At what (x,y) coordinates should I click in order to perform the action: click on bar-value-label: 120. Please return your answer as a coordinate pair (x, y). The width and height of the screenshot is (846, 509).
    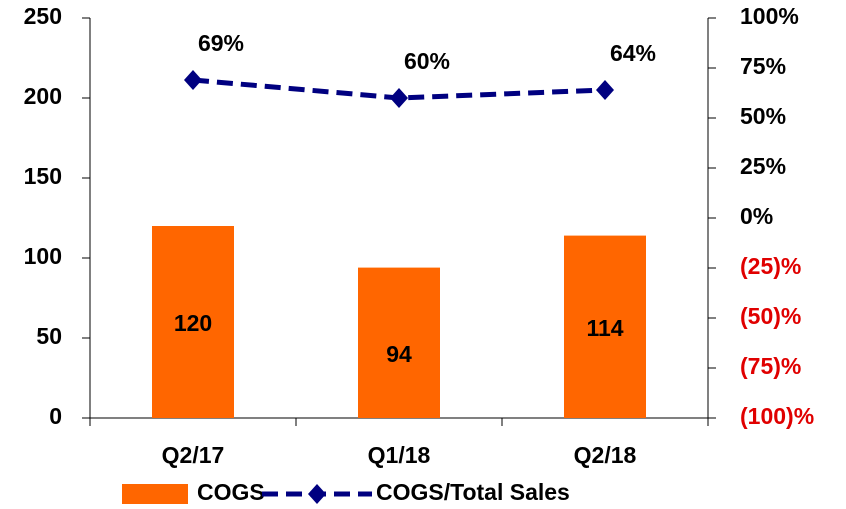
    Looking at the image, I should click on (193, 323).